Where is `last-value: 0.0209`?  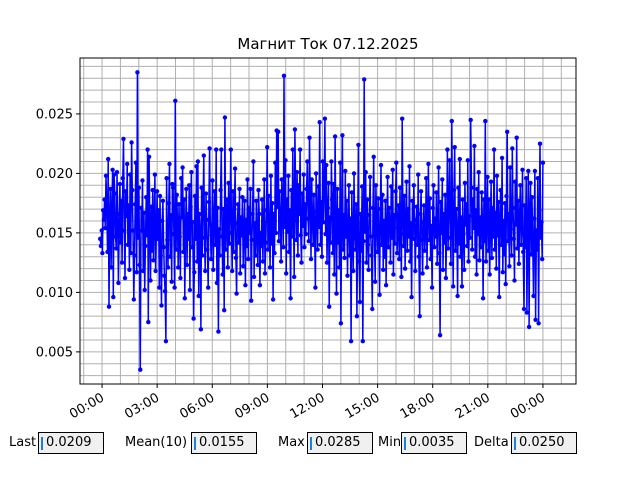
last-value: 0.0209 is located at coordinates (69, 442).